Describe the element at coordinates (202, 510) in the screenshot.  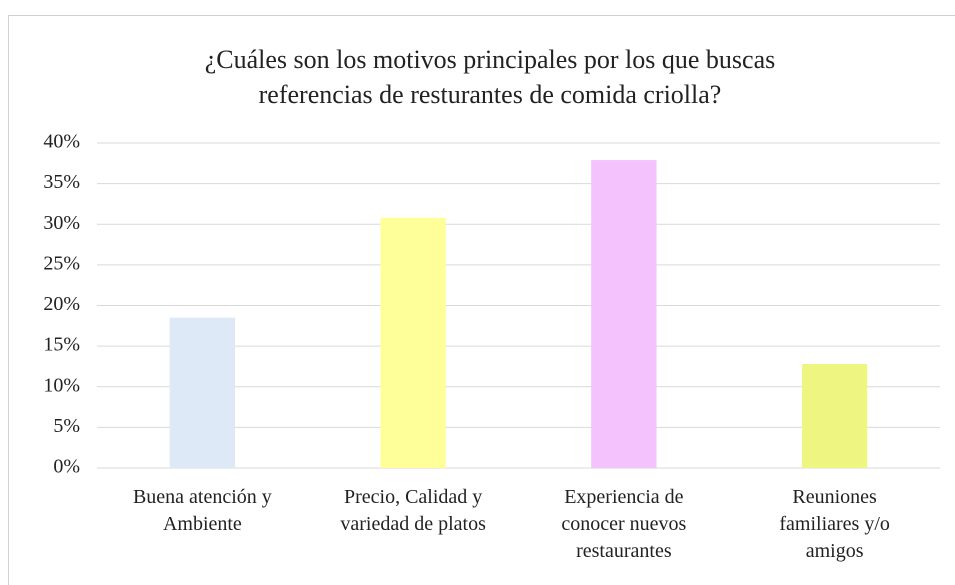
I see `x-tick-label: Buena atención y Ambiente` at that location.